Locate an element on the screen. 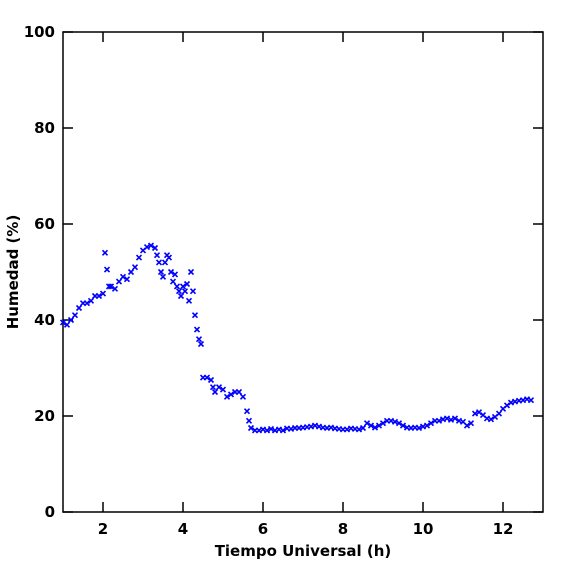 The height and width of the screenshot is (574, 574). y-tick-label: 100 is located at coordinates (39, 32).